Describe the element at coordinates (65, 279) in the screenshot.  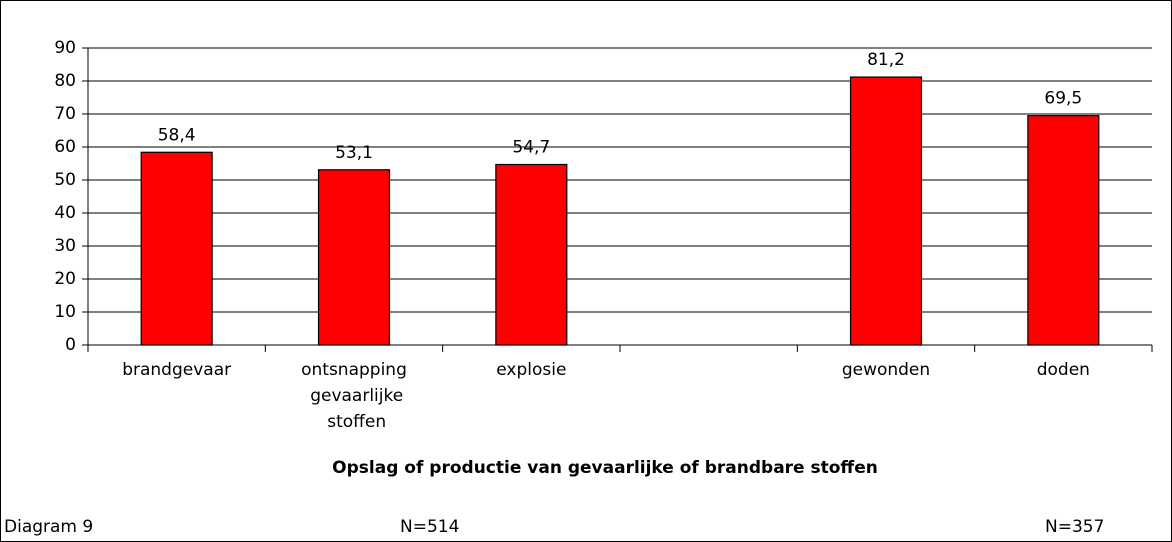
I see `y-tick-label: 20` at that location.